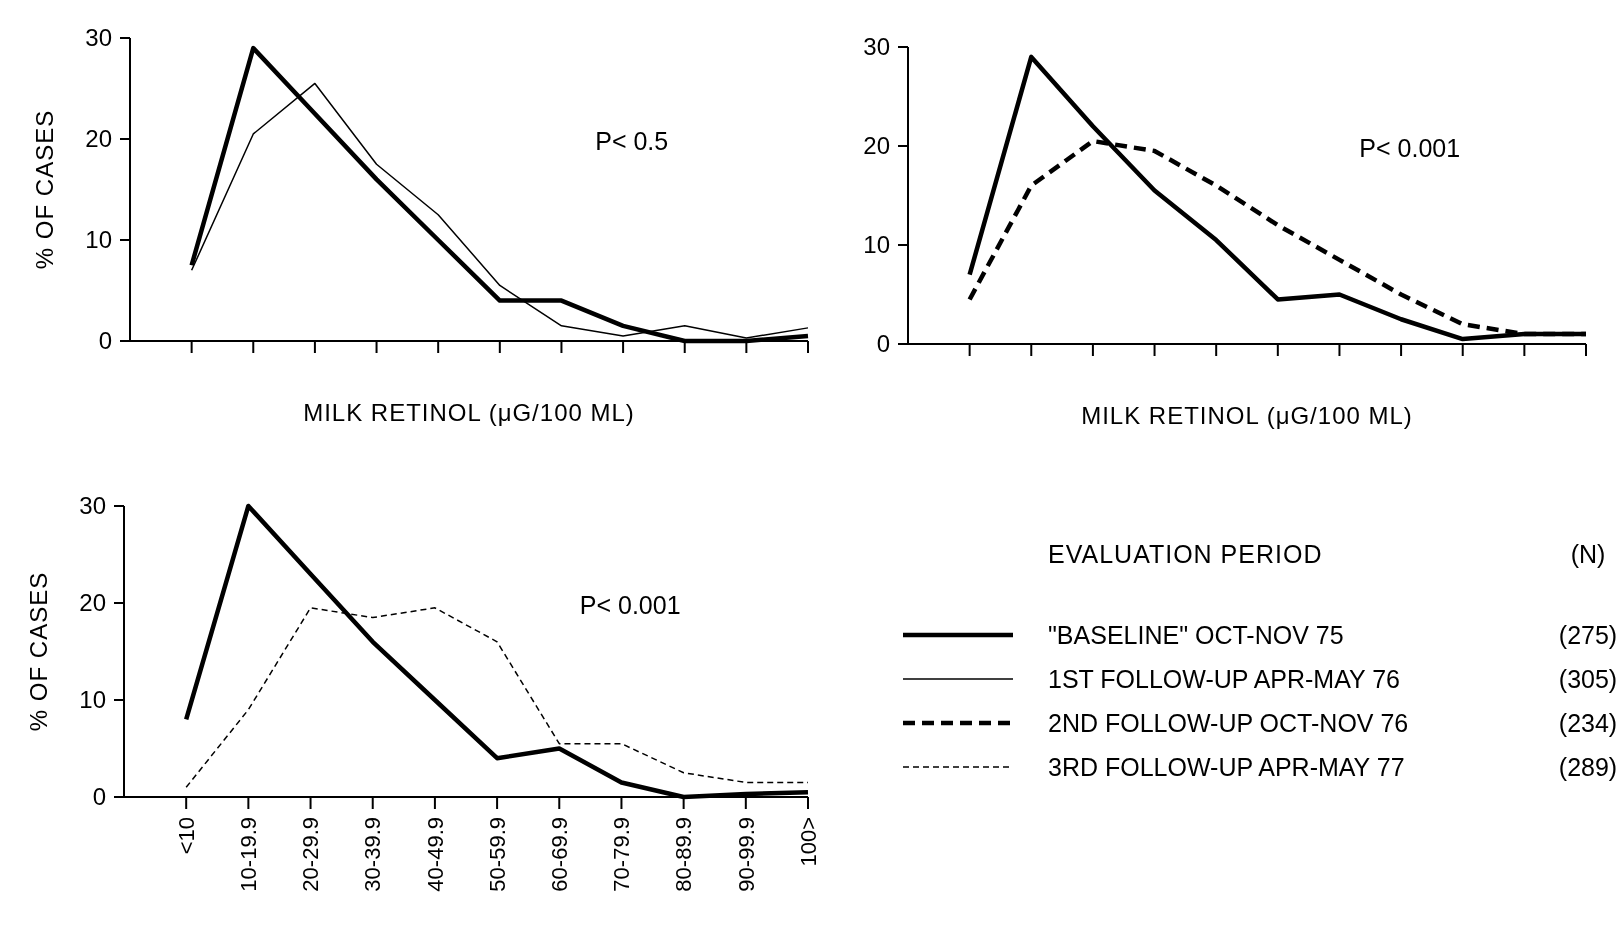 This screenshot has width=1624, height=933. Describe the element at coordinates (186, 836) in the screenshot. I see `x-tick-label: <10` at that location.